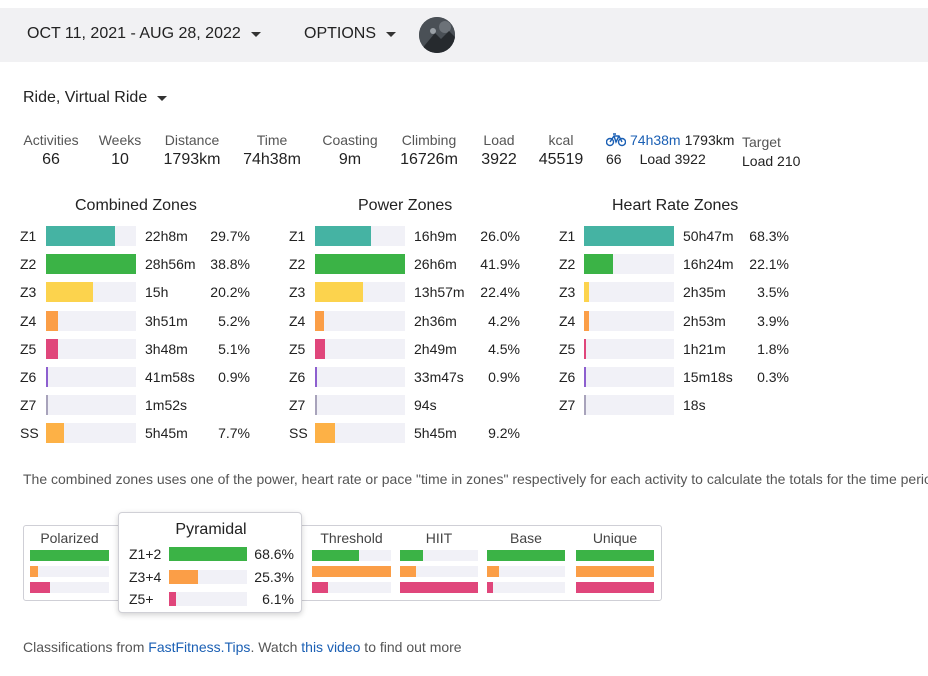 This screenshot has height=676, width=928. I want to click on zone-time: 1h21m, so click(704, 348).